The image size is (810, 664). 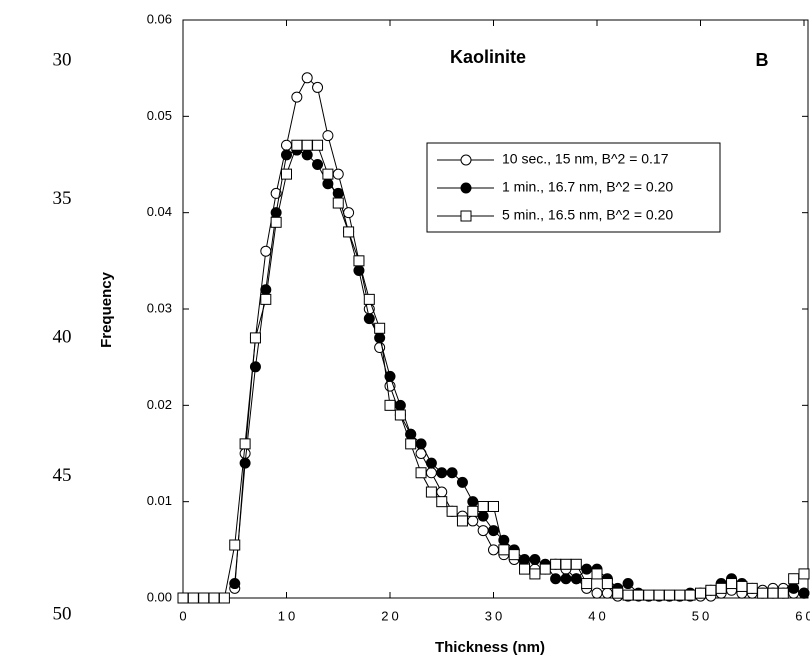 I want to click on x-axis-label: Thickness (nm), so click(x=490, y=647).